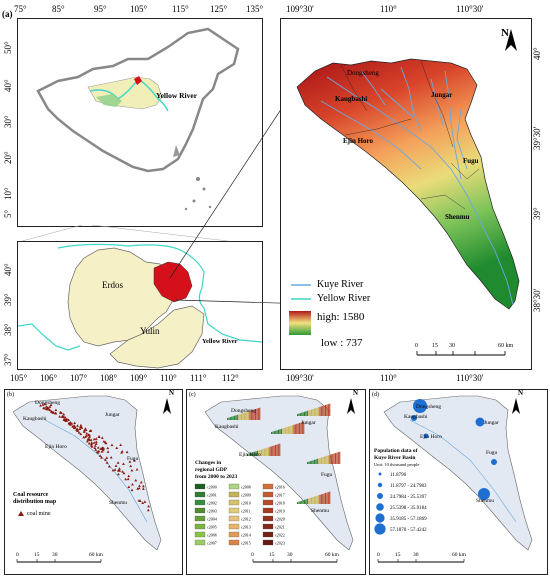  Describe the element at coordinates (408, 497) in the screenshot. I see `pop-legend-label: 24.7984 - 25.5397` at that location.